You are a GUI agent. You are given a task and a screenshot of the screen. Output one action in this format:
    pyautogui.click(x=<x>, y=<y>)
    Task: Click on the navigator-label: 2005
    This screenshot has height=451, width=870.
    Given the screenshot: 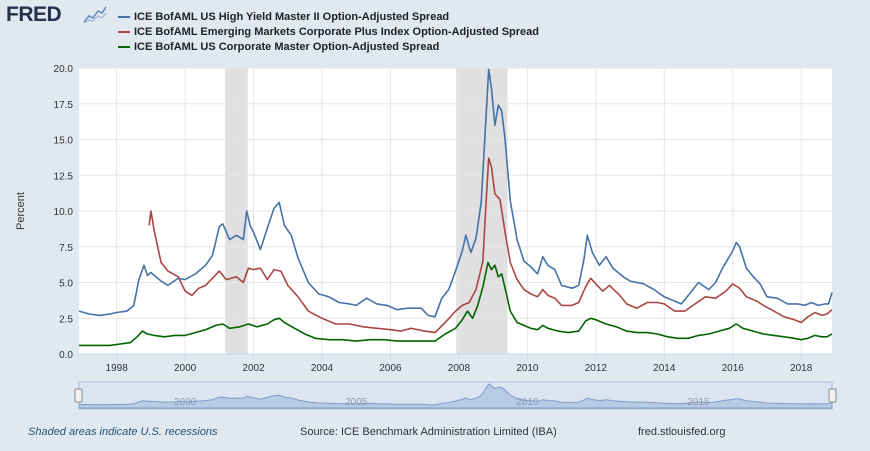 What is the action you would take?
    pyautogui.click(x=356, y=402)
    